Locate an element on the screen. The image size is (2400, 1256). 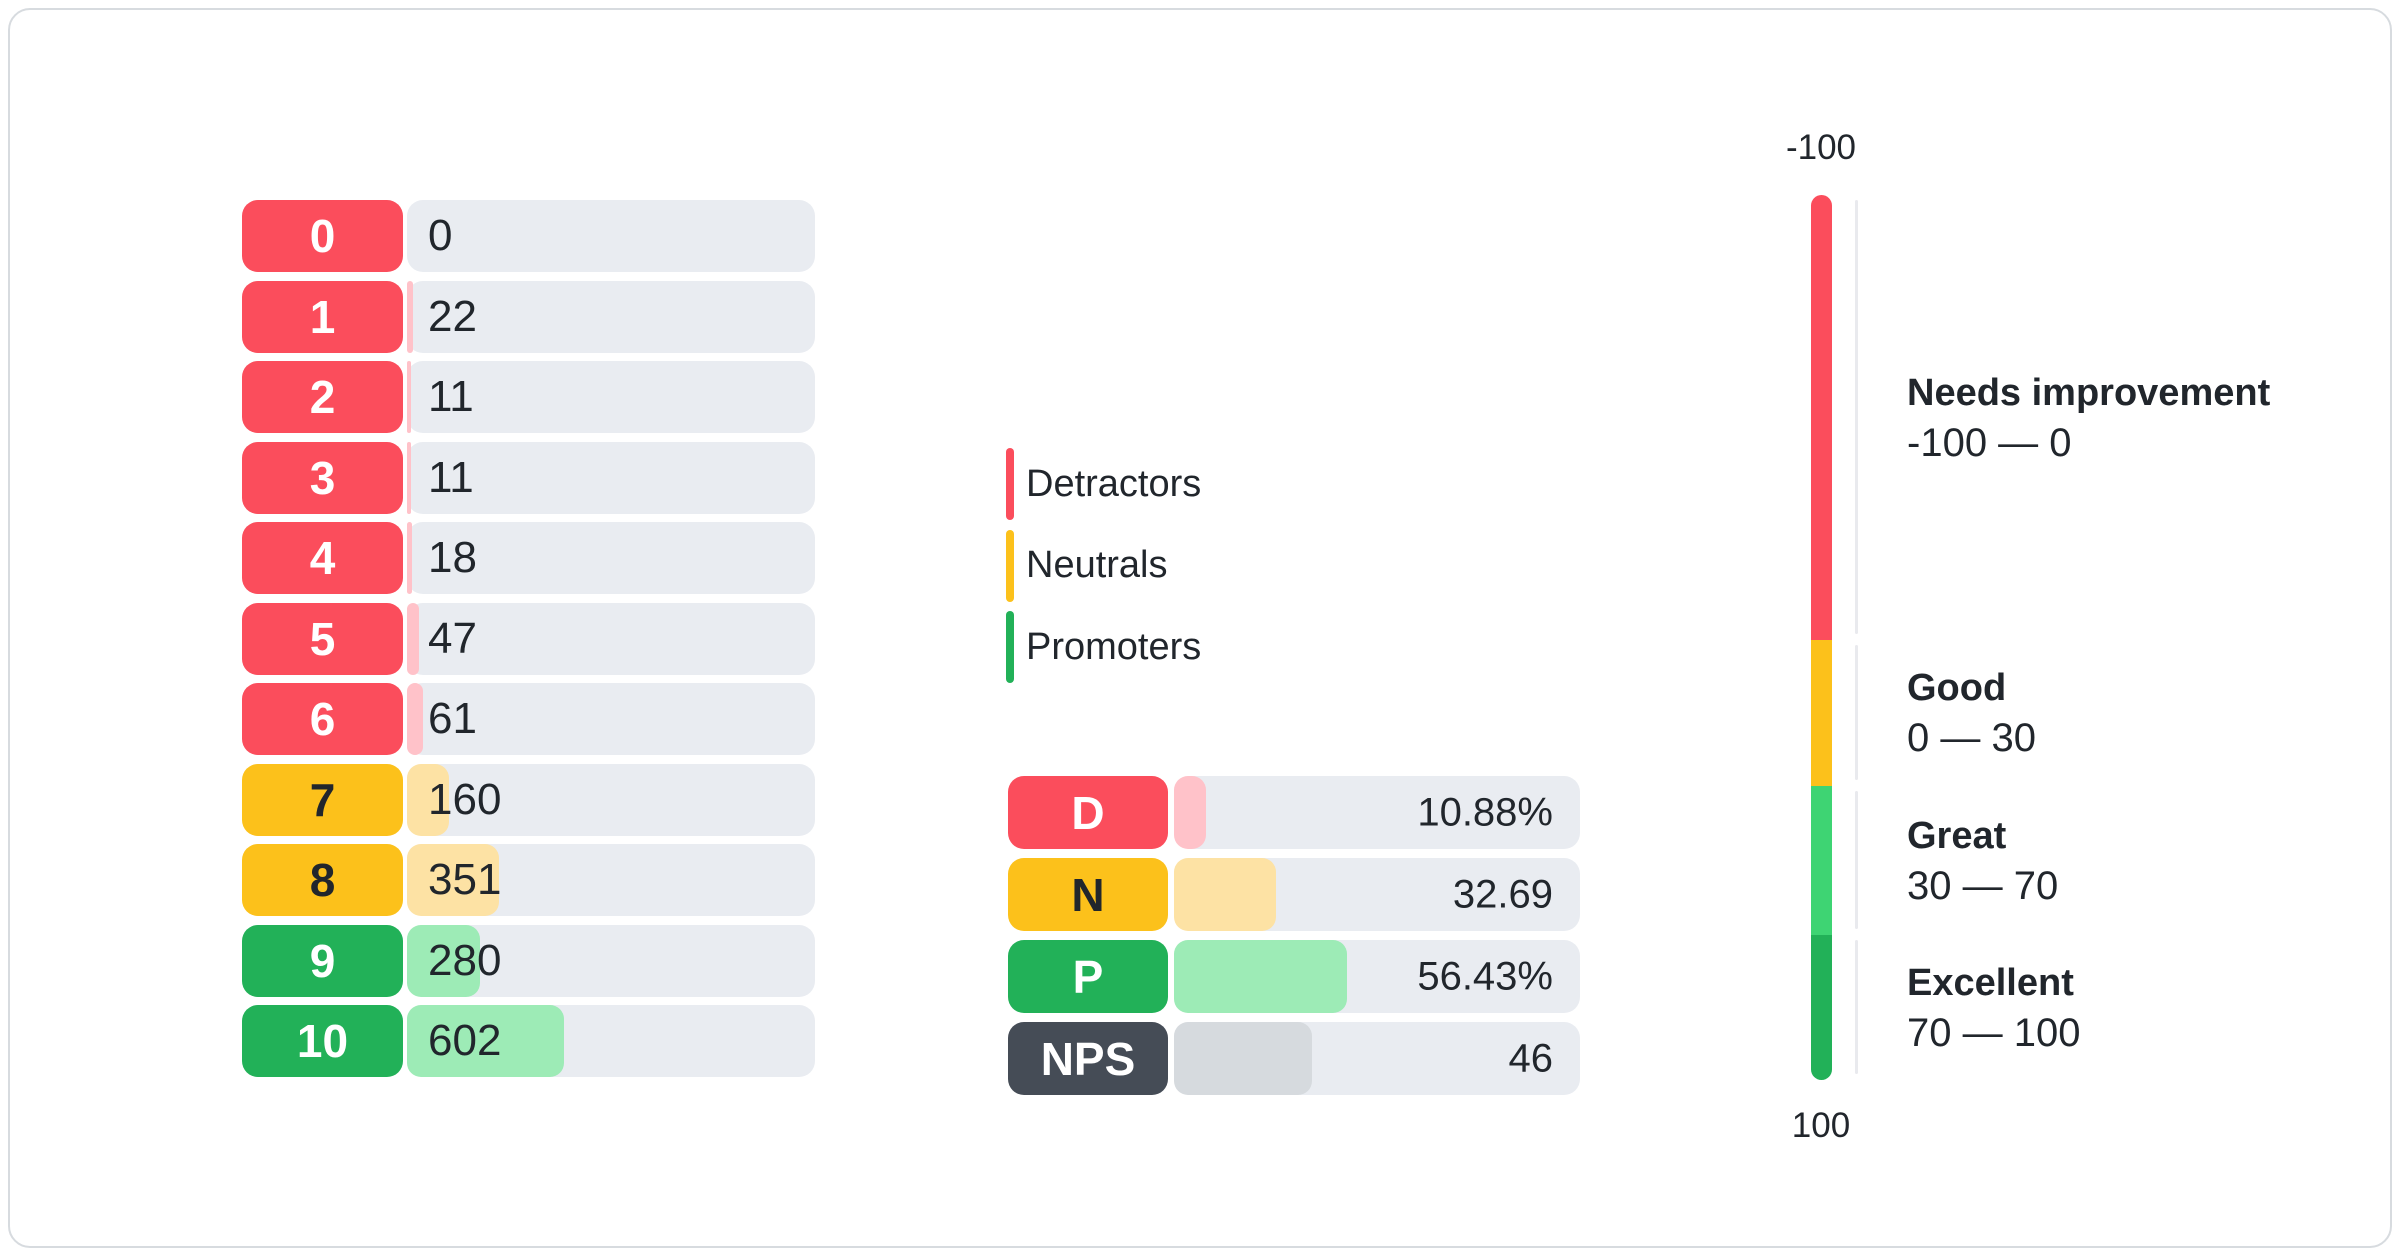
gauge-zone-name: Excellent is located at coordinates (1990, 982).